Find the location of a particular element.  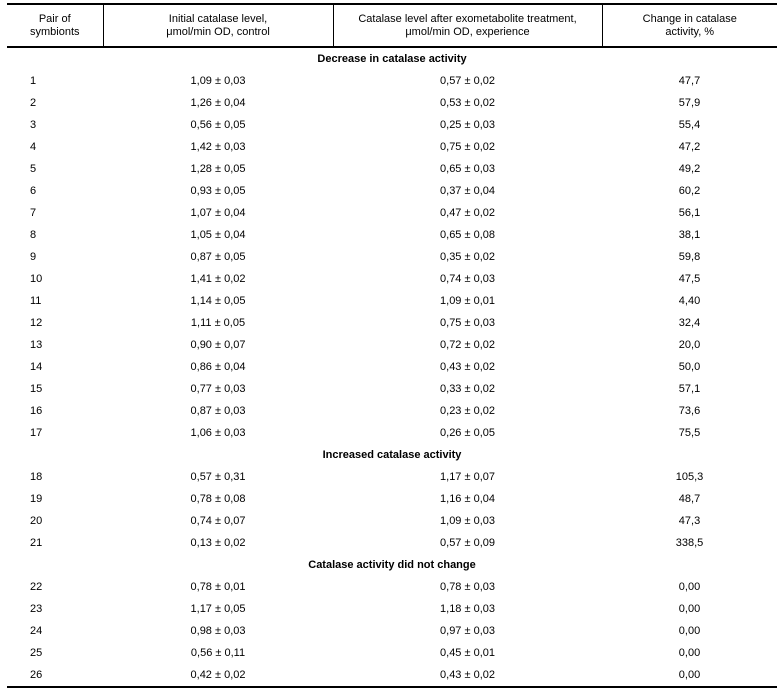

change-percent-cell: 48,7 is located at coordinates (689, 498).